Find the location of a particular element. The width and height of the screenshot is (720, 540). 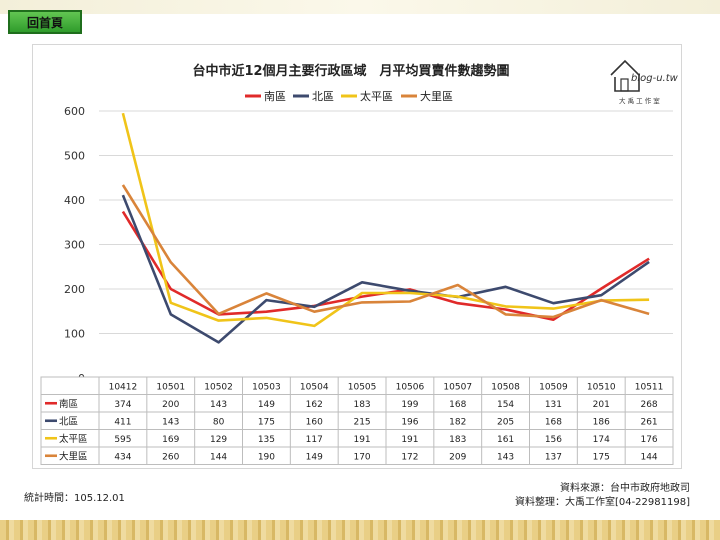

data-value-label: 170 is located at coordinates (361, 458).